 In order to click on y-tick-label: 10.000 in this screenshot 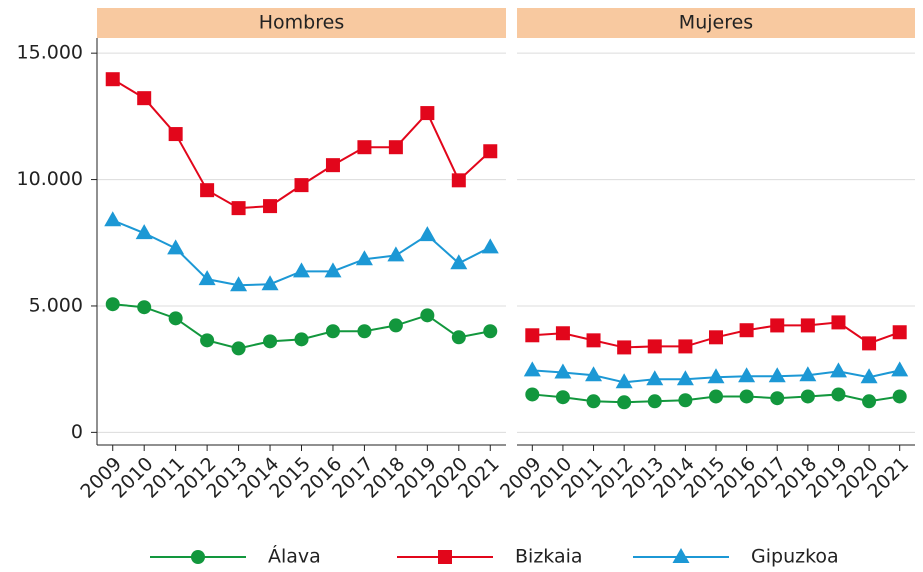, I will do `click(50, 179)`.